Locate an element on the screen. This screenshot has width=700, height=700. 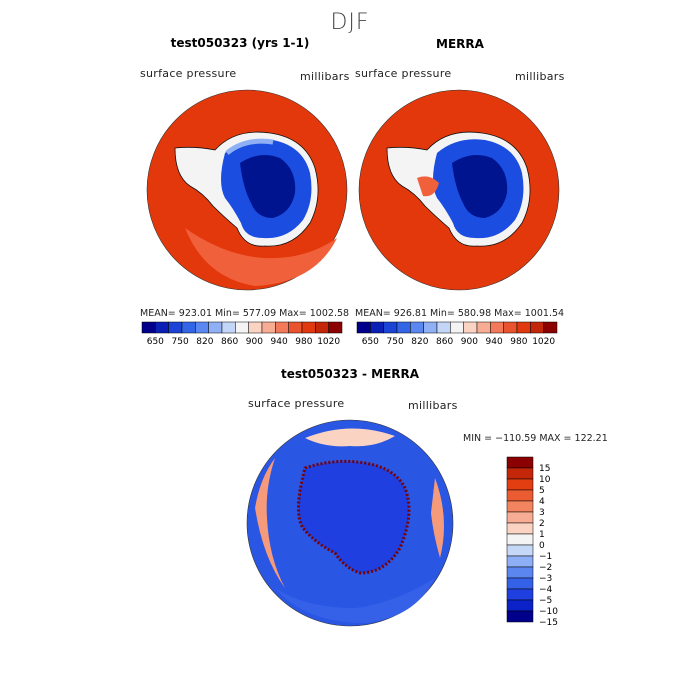
panel2-ice-deep is located at coordinates (480, 186).